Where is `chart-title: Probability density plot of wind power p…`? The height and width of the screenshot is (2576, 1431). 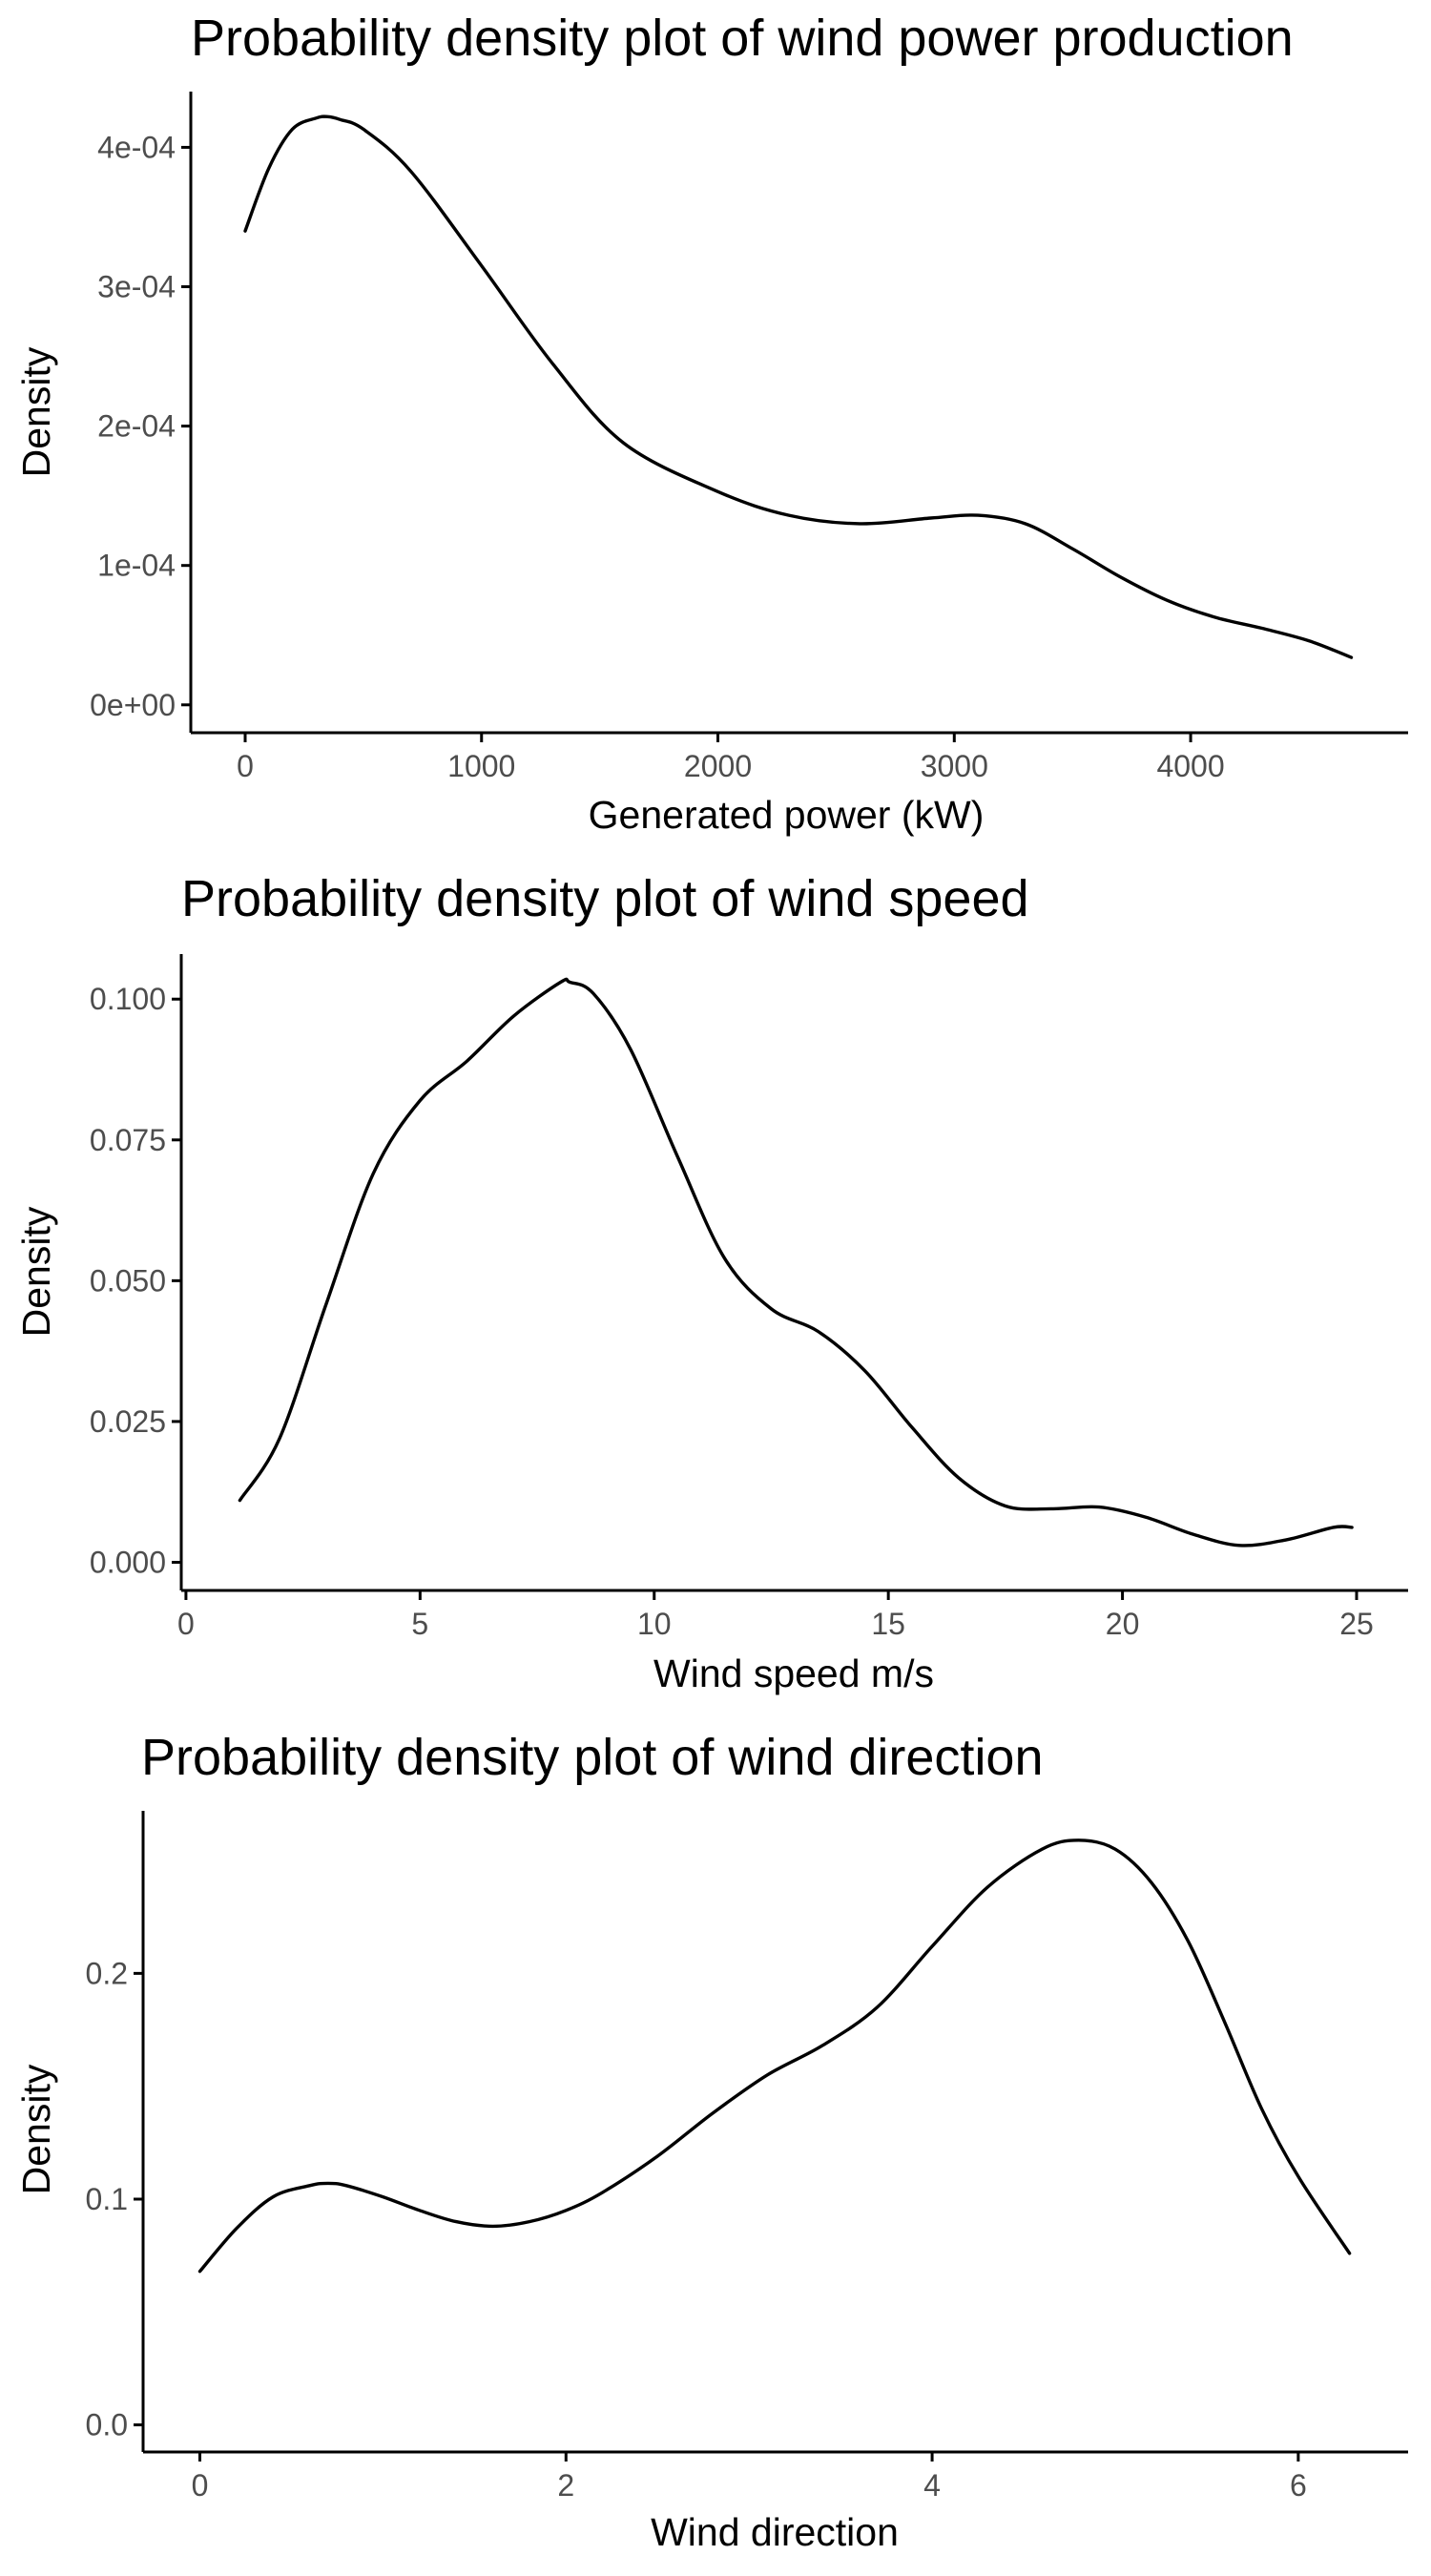
chart-title: Probability density plot of wind power p… is located at coordinates (743, 38).